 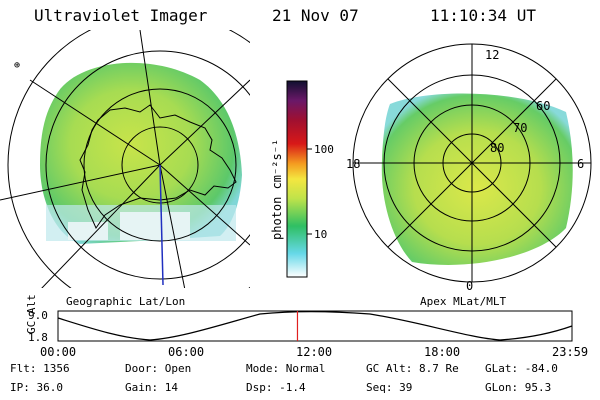 What do you see at coordinates (40, 368) in the screenshot?
I see `status-flt: Flt: 1356` at bounding box center [40, 368].